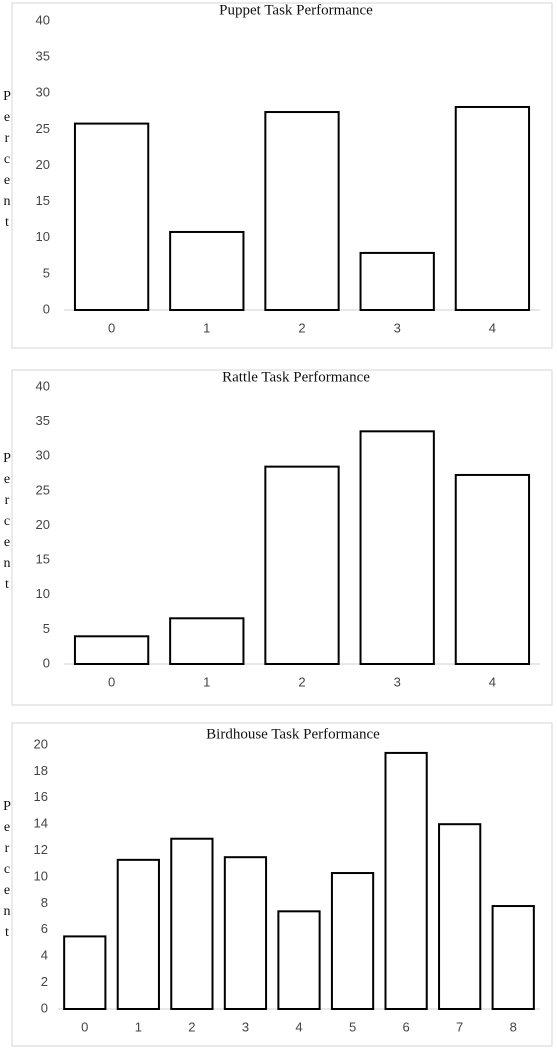  What do you see at coordinates (293, 734) in the screenshot?
I see `chart-title: Birdhouse Task Performance` at bounding box center [293, 734].